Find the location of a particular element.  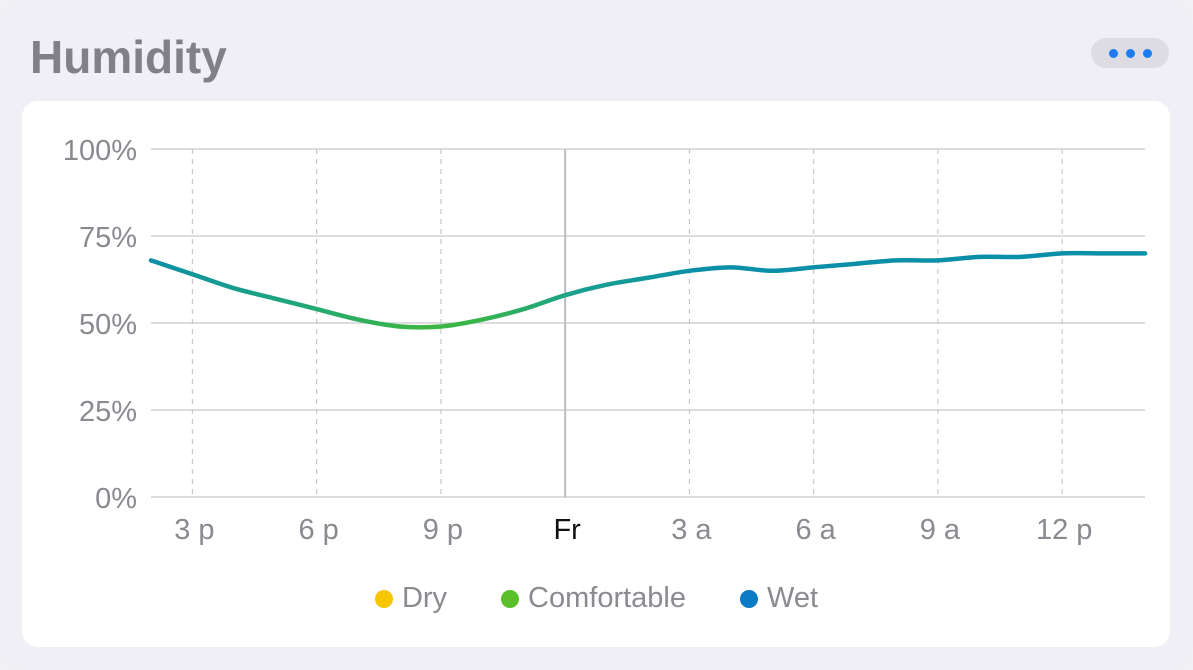

y-tick-label: 75% is located at coordinates (108, 238).